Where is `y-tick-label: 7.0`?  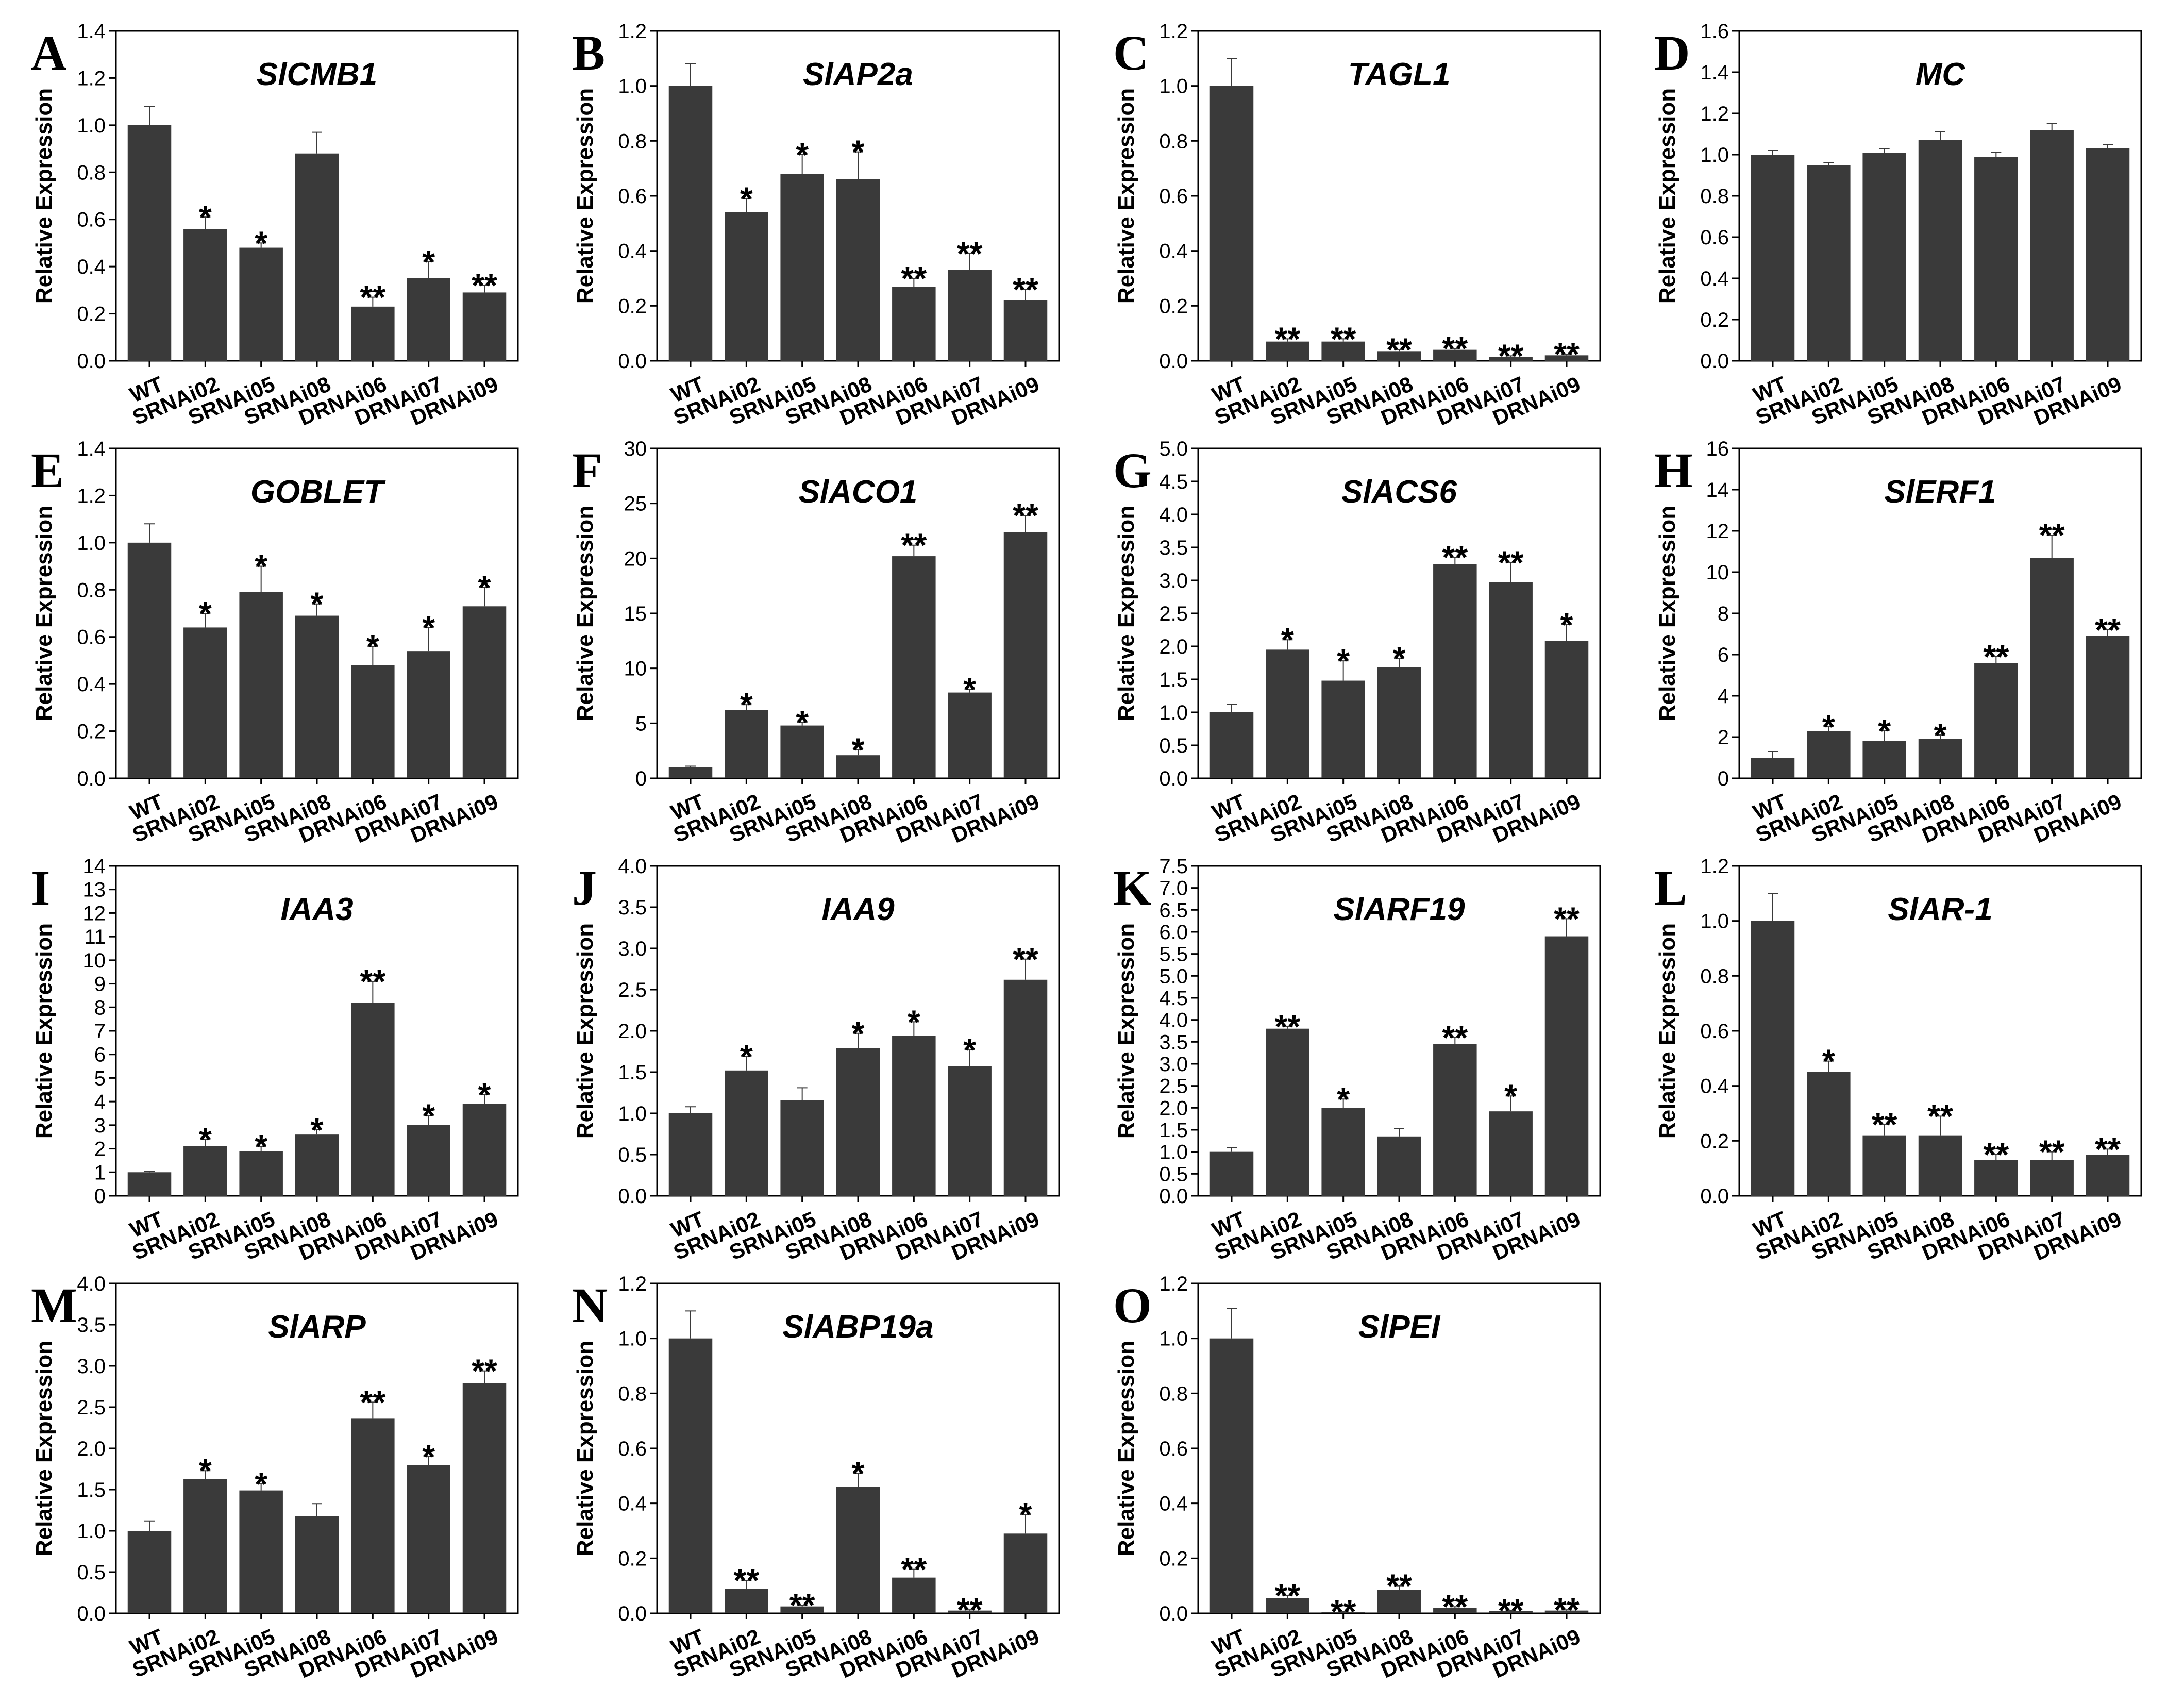 y-tick-label: 7.0 is located at coordinates (1173, 888).